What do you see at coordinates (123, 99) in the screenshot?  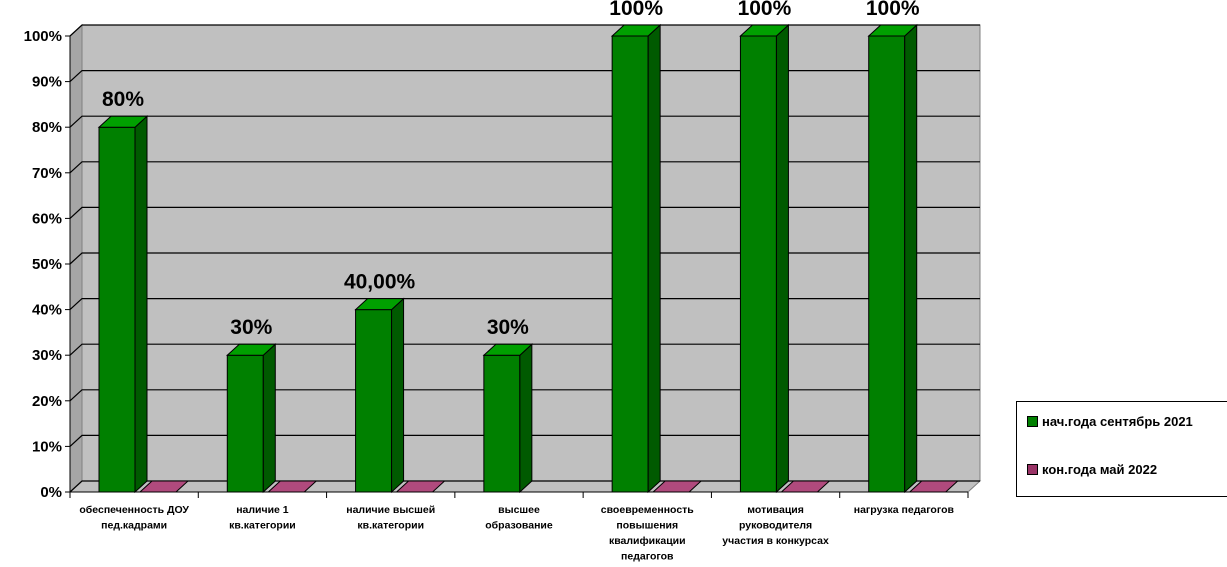 I see `data-label-series1-0: 80%` at bounding box center [123, 99].